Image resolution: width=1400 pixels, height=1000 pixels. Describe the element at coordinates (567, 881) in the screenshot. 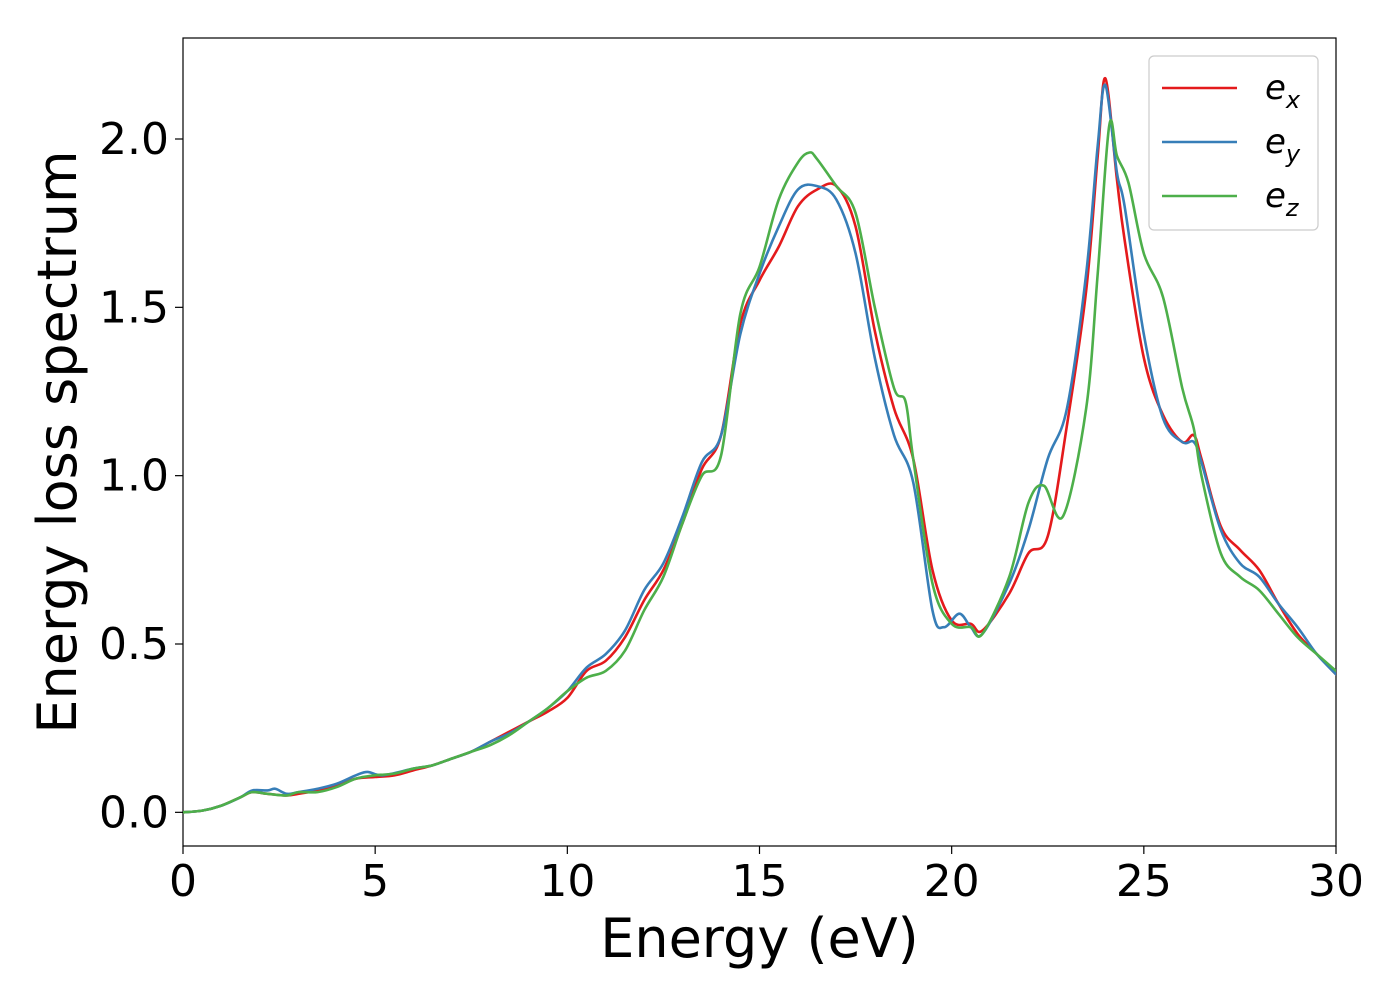

I see `x-tick-label: 10` at that location.